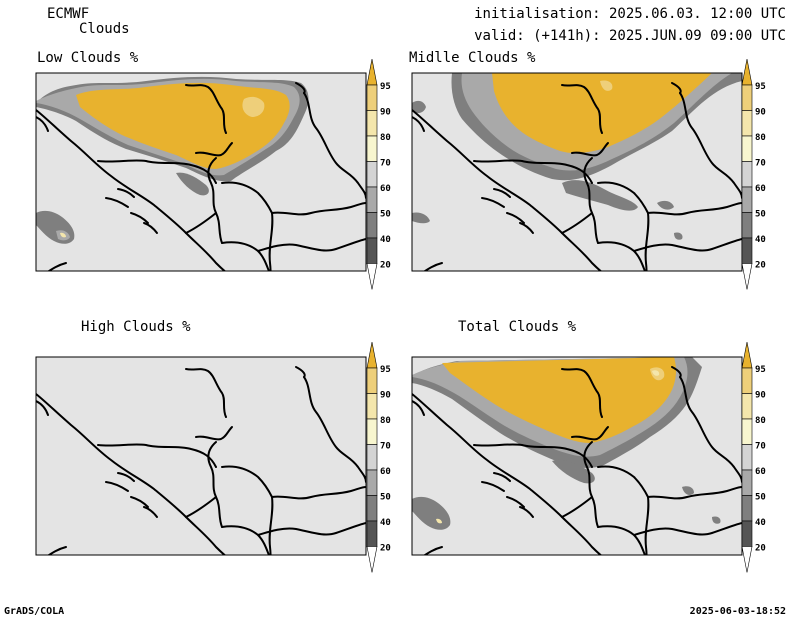 This screenshot has height=620, width=800. Describe the element at coordinates (34, 611) in the screenshot. I see `footer-software: GrADS/COLA` at that location.